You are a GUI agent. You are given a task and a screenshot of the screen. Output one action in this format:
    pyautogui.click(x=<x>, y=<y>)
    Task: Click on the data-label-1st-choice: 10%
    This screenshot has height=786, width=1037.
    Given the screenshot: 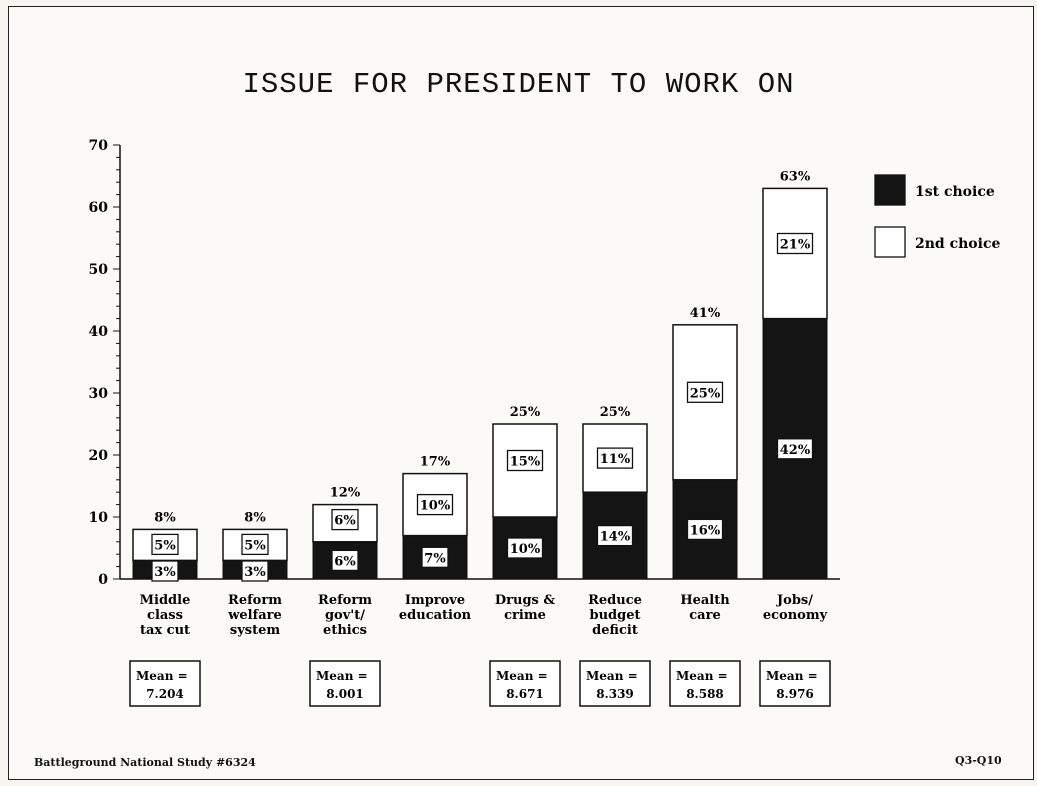 What is the action you would take?
    pyautogui.click(x=525, y=549)
    